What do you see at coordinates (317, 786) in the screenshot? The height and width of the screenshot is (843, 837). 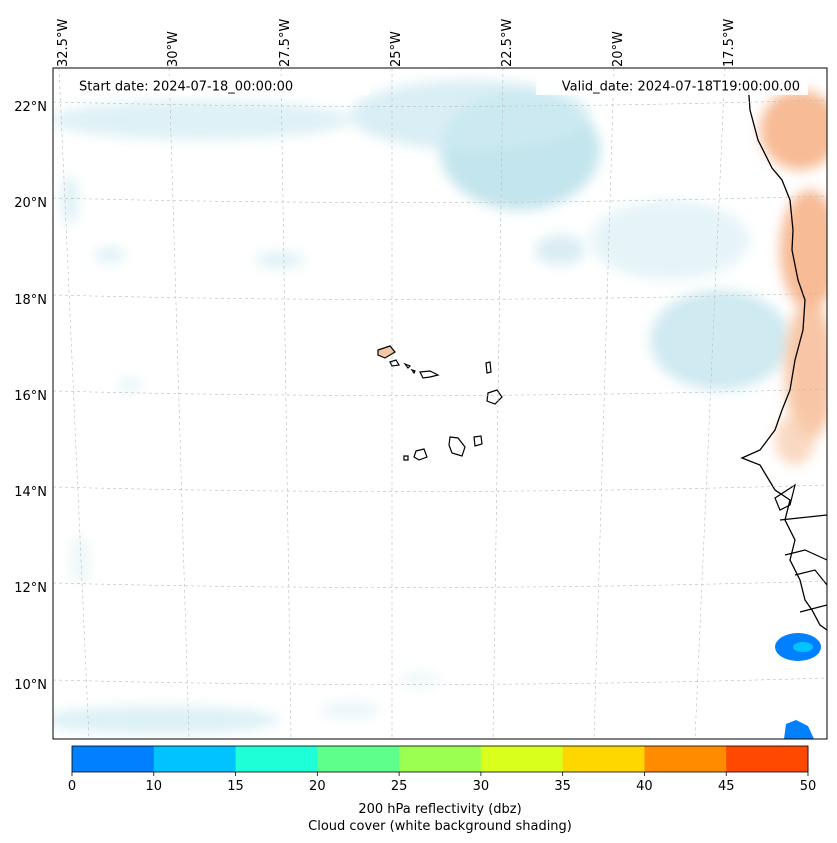 I see `colorbar-tick-label: 20` at bounding box center [317, 786].